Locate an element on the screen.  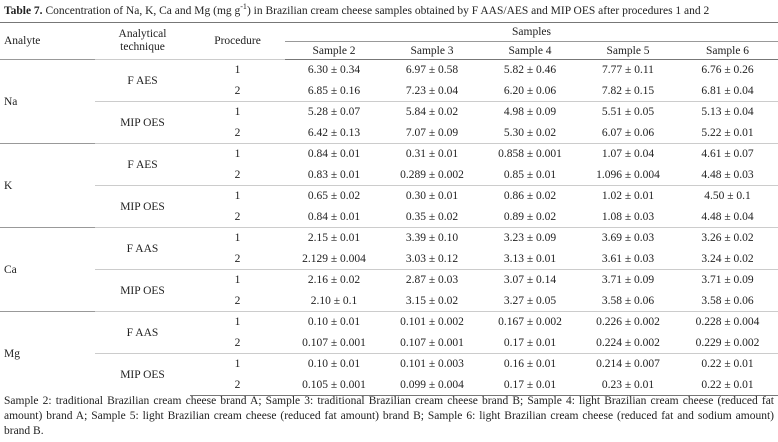
value-cell: 0.224 ± 0.002 is located at coordinates (628, 342).